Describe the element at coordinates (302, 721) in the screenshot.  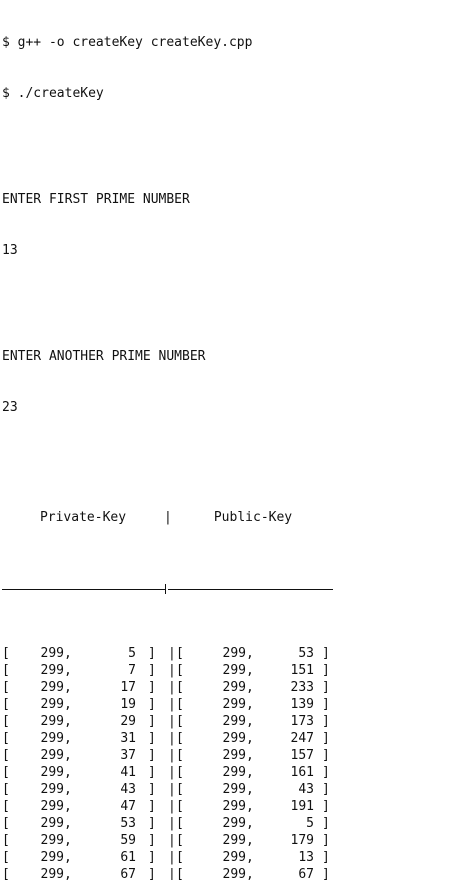
I see `public-key-exponent: 173` at that location.